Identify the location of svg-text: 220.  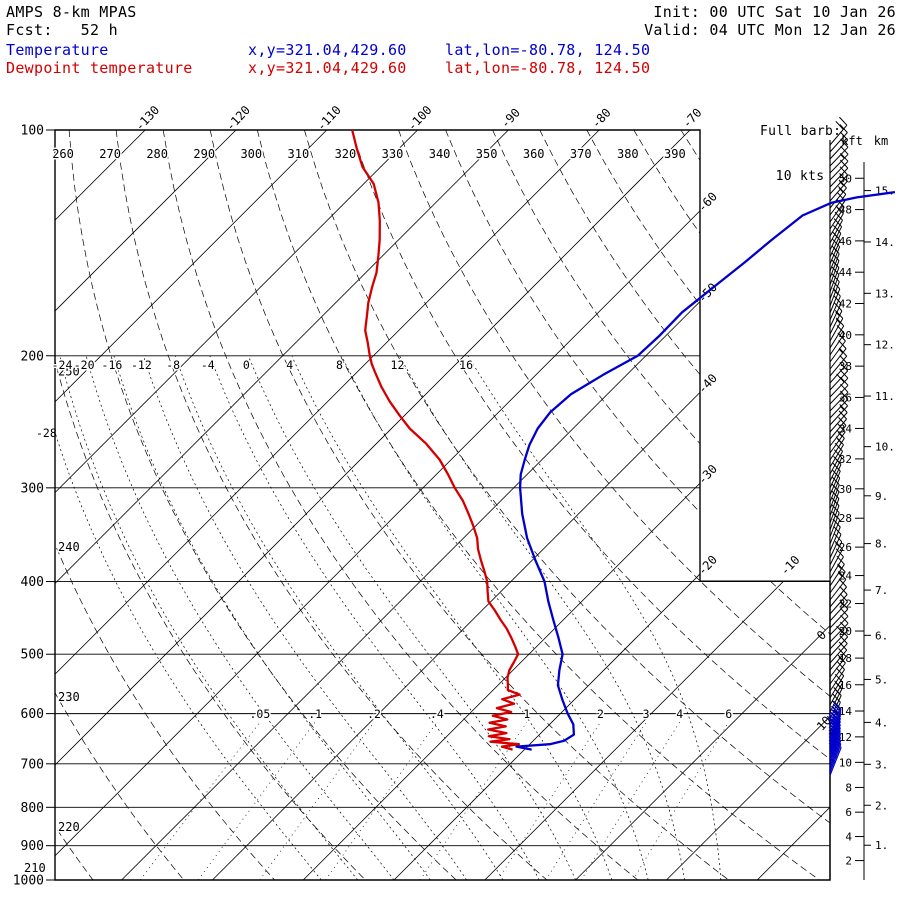
(69, 827).